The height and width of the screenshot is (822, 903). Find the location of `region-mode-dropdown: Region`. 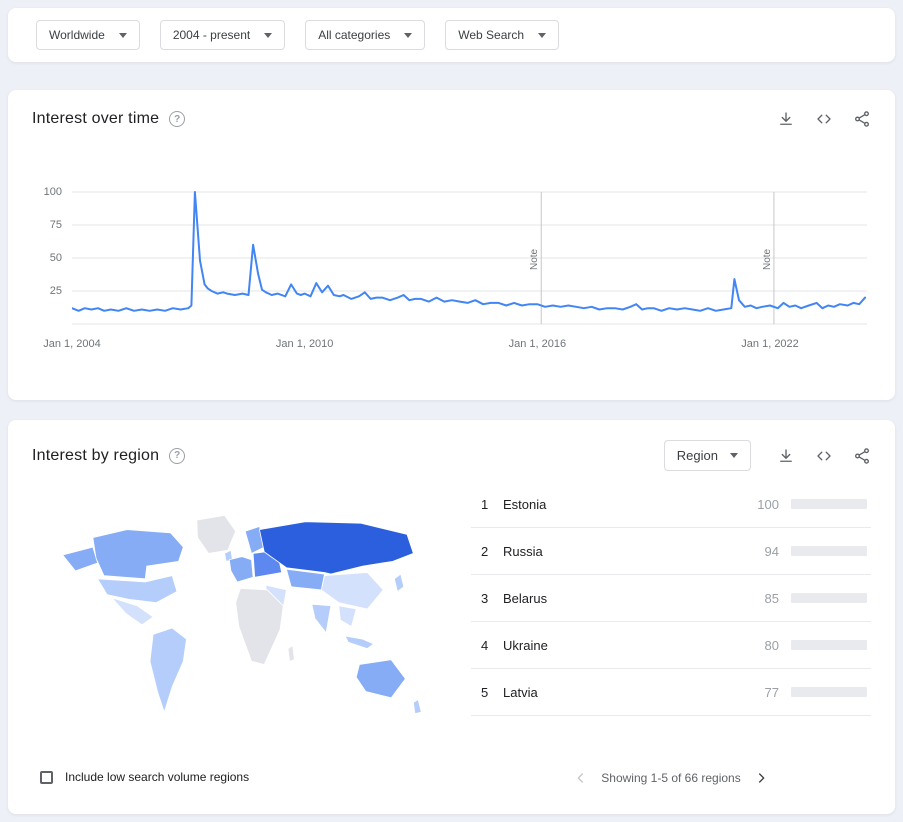

region-mode-dropdown: Region is located at coordinates (707, 455).